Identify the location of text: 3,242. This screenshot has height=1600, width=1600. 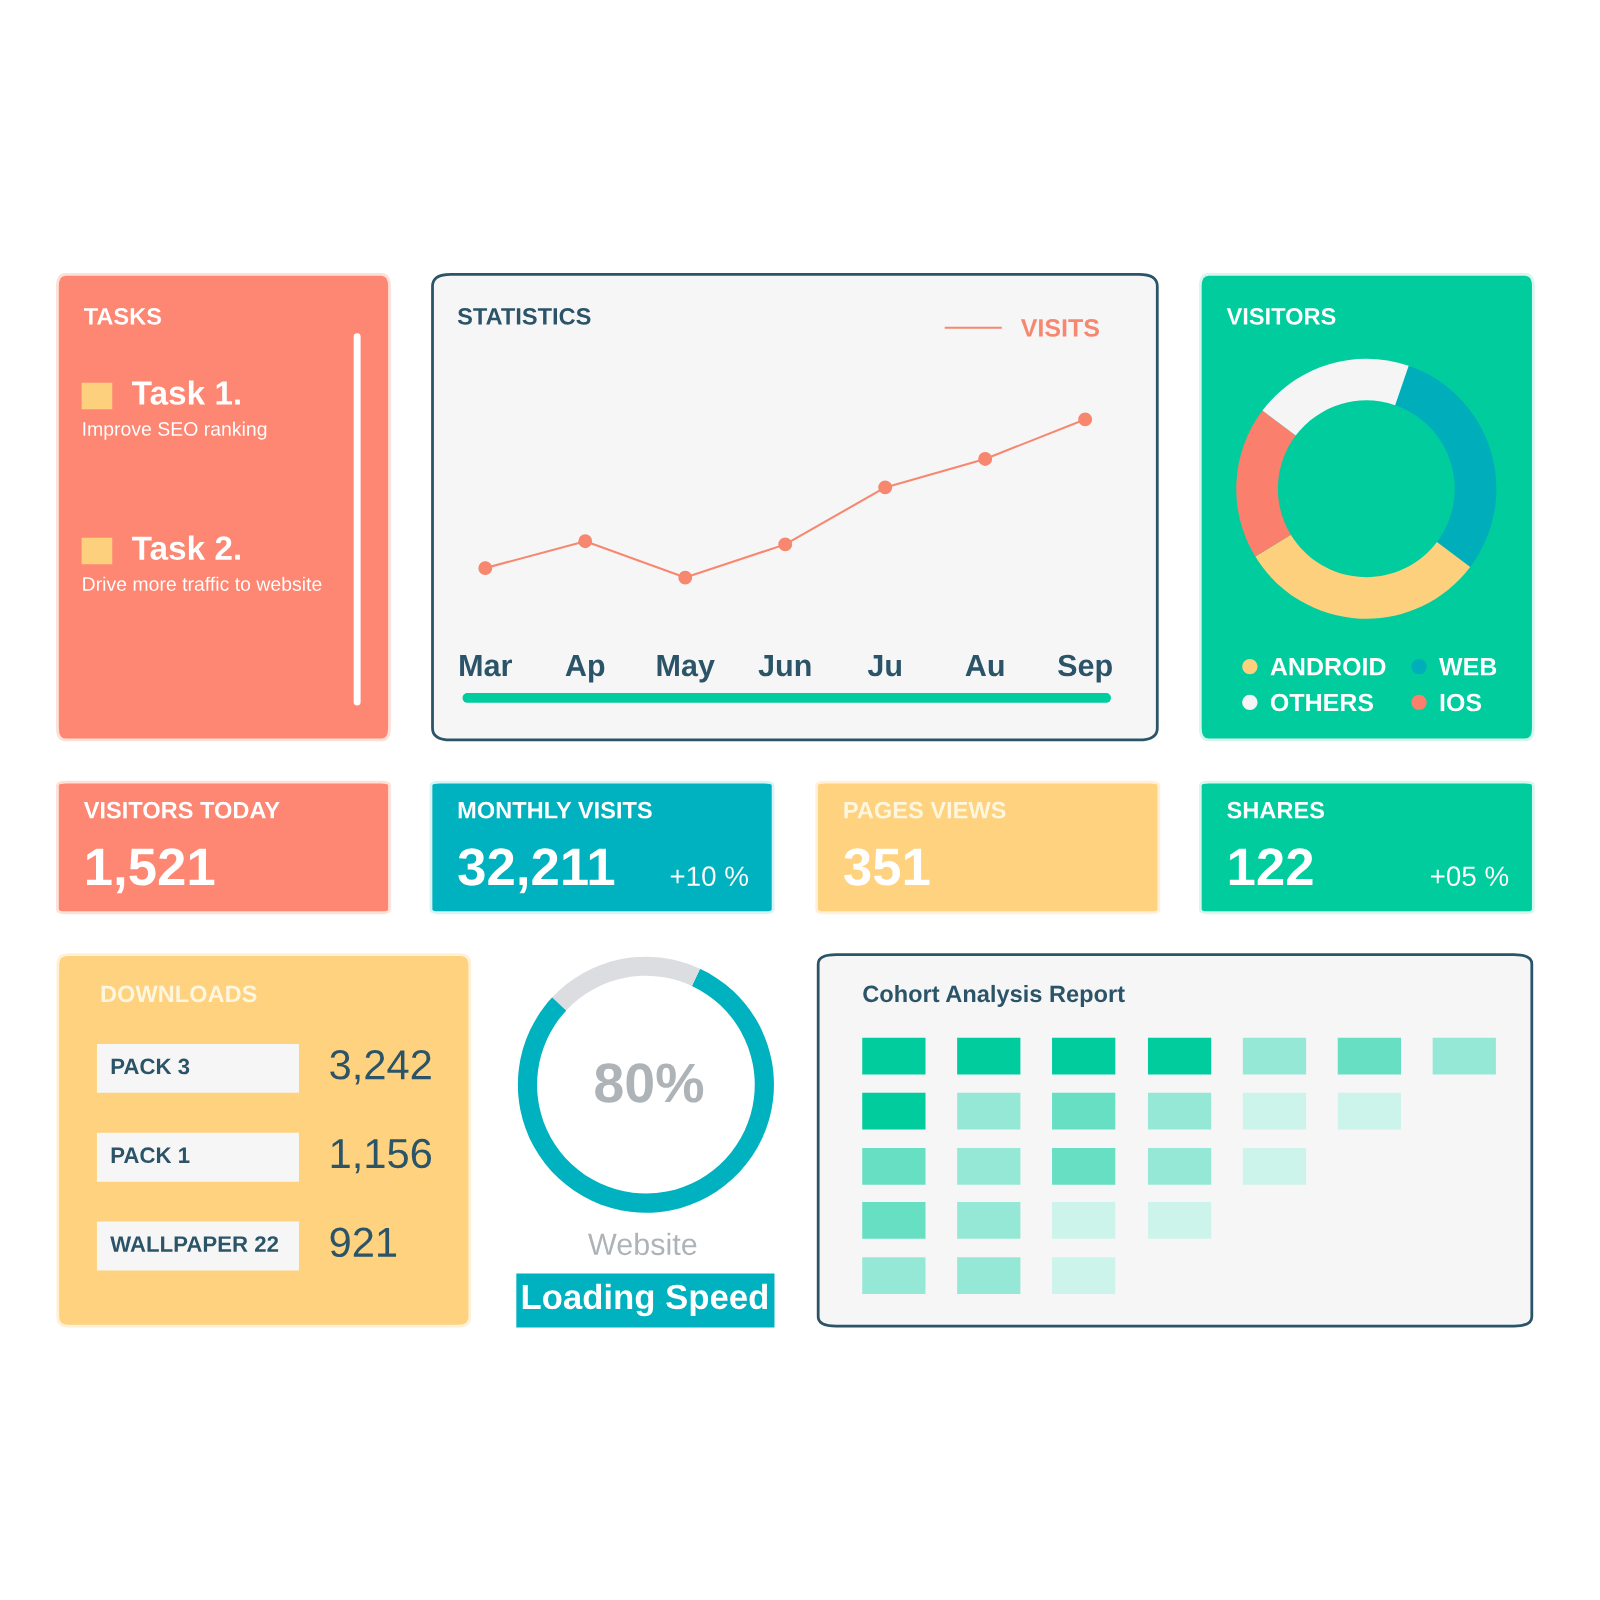
(380, 1067).